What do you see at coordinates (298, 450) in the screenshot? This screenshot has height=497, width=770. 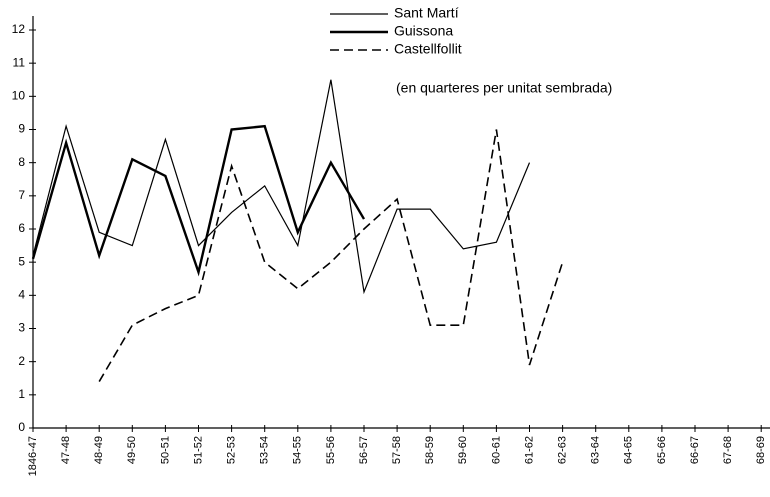 I see `x-tick-label: 54-55` at bounding box center [298, 450].